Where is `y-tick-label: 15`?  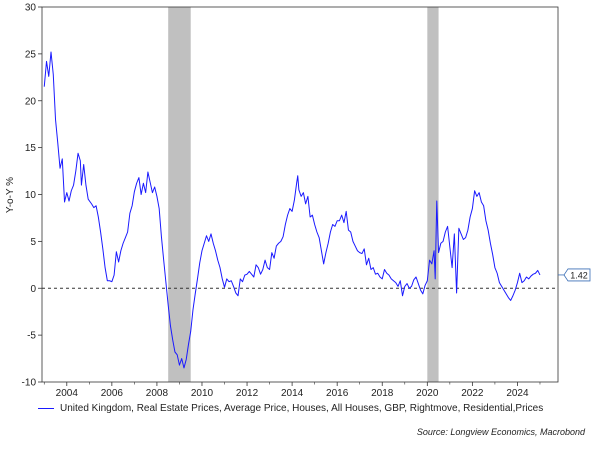
y-tick-label: 15 is located at coordinates (31, 148).